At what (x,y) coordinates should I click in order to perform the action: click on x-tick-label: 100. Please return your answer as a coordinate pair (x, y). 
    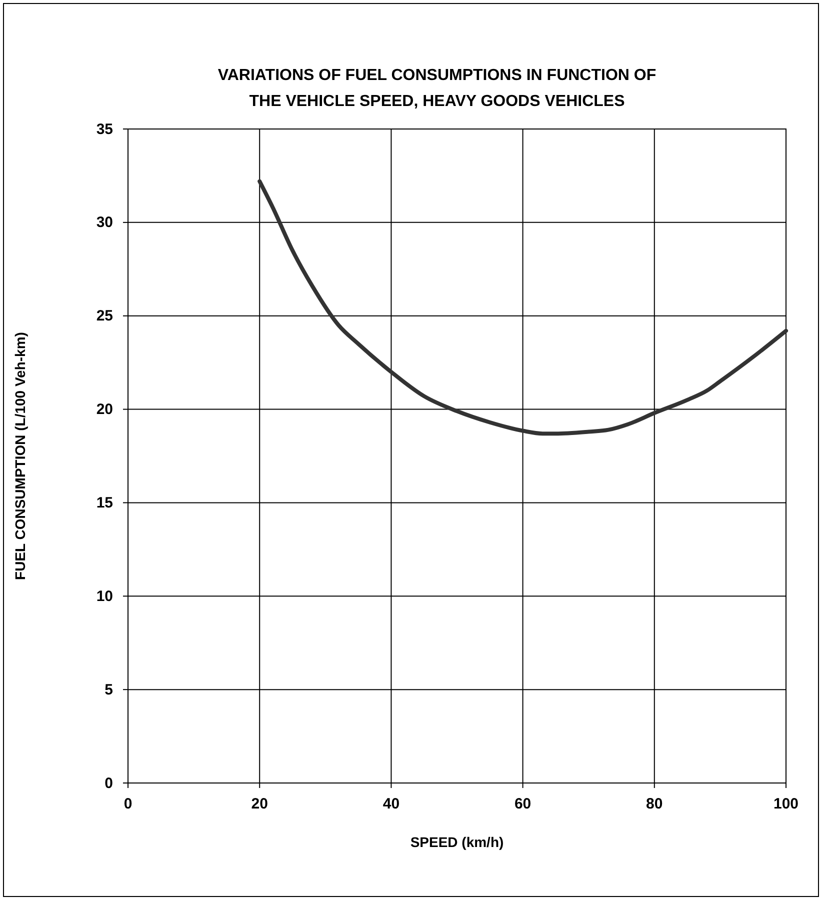
    Looking at the image, I should click on (786, 804).